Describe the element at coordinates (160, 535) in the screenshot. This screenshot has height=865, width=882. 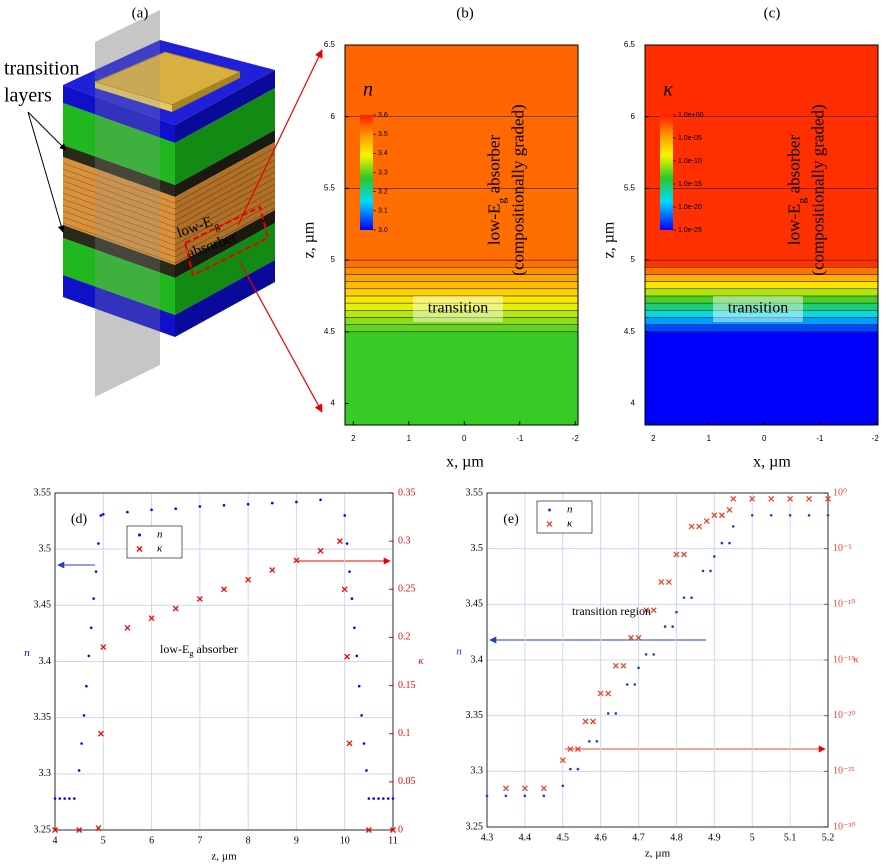
I see `legend-label: n` at that location.